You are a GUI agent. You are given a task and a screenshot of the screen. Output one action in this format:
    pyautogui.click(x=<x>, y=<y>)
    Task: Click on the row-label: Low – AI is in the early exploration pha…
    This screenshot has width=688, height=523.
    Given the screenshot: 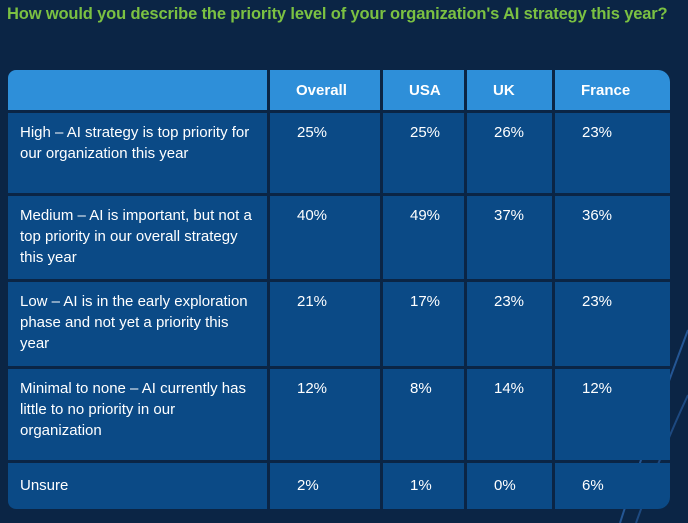 What is the action you would take?
    pyautogui.click(x=137, y=324)
    